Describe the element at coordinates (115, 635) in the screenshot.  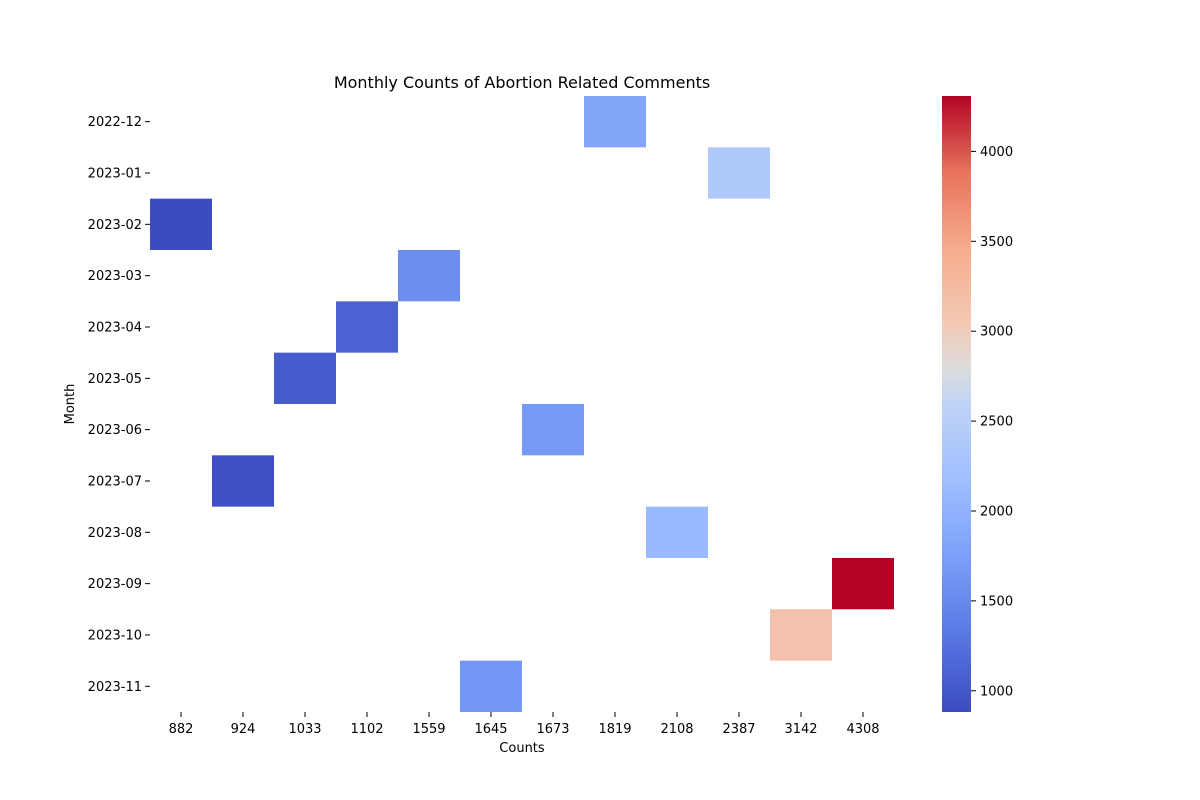
I see `y-tick-label: 2023-10` at that location.